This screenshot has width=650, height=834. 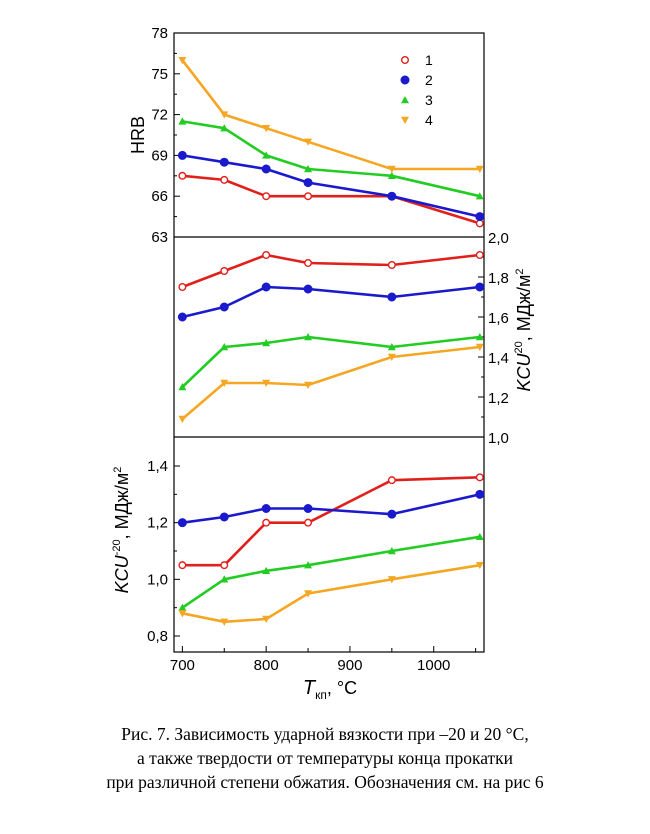 I want to click on y-tick-label: 1,6, so click(x=498, y=318).